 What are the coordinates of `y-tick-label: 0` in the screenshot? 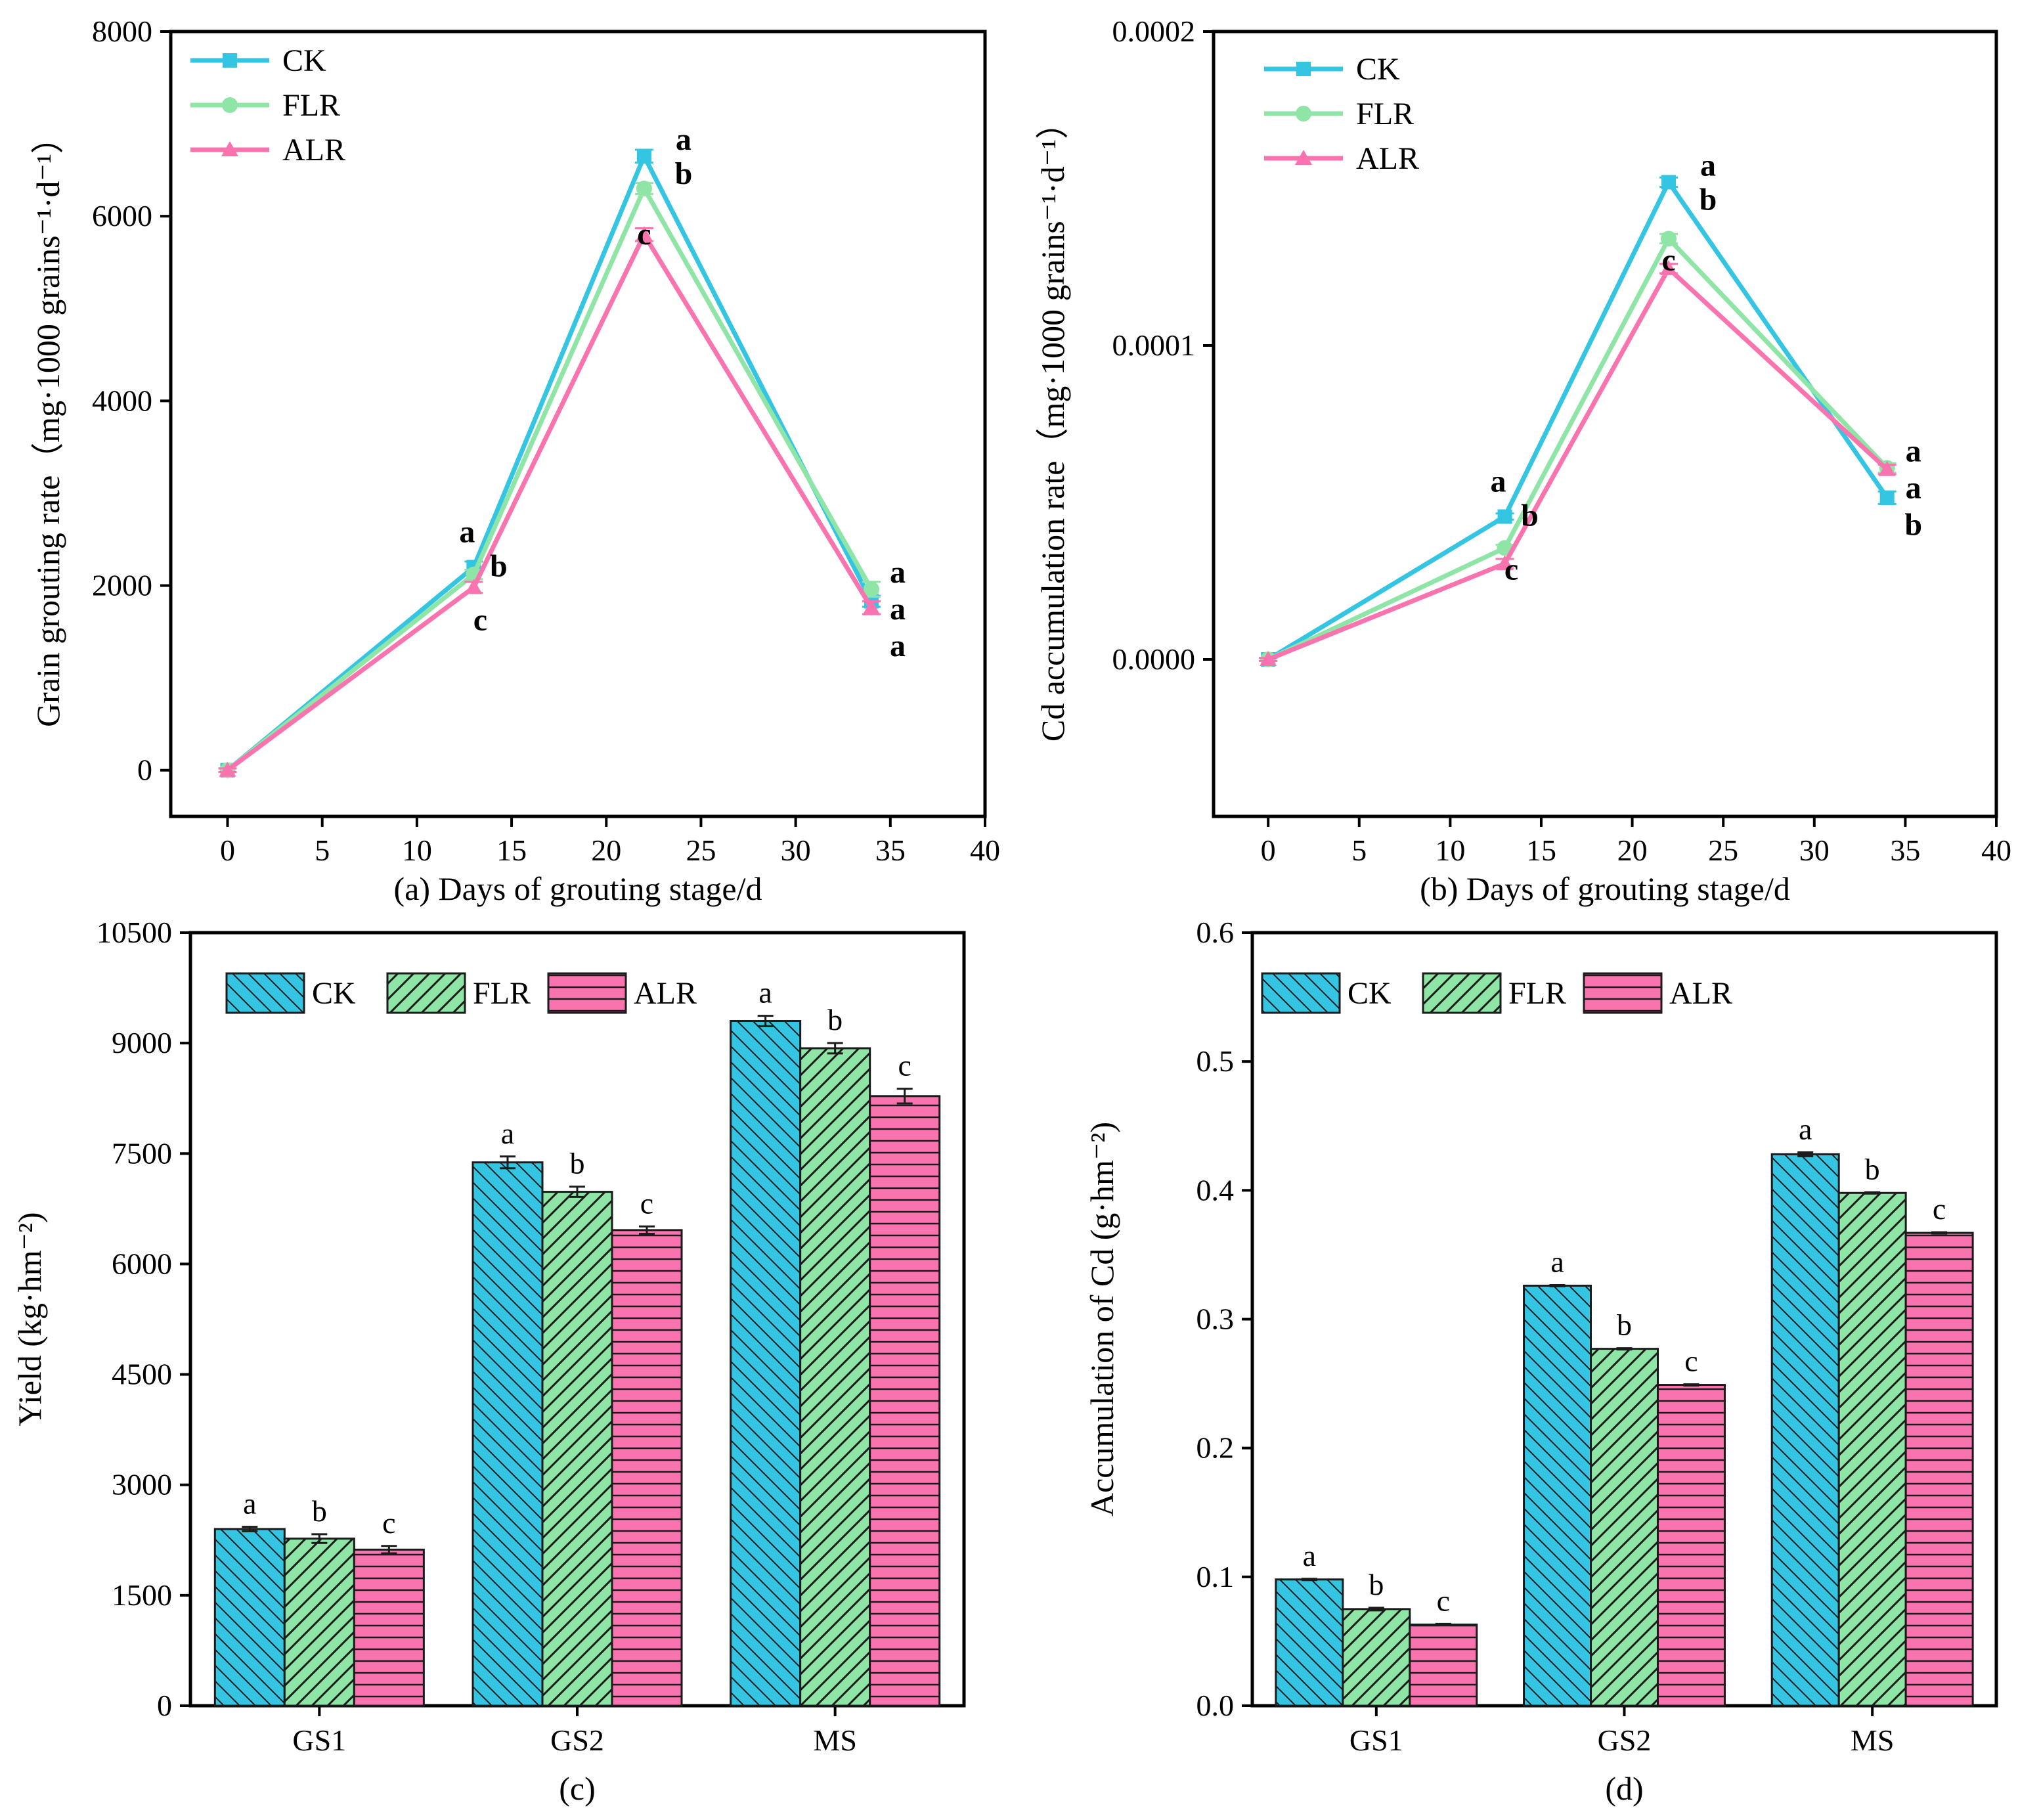 It's located at (144, 770).